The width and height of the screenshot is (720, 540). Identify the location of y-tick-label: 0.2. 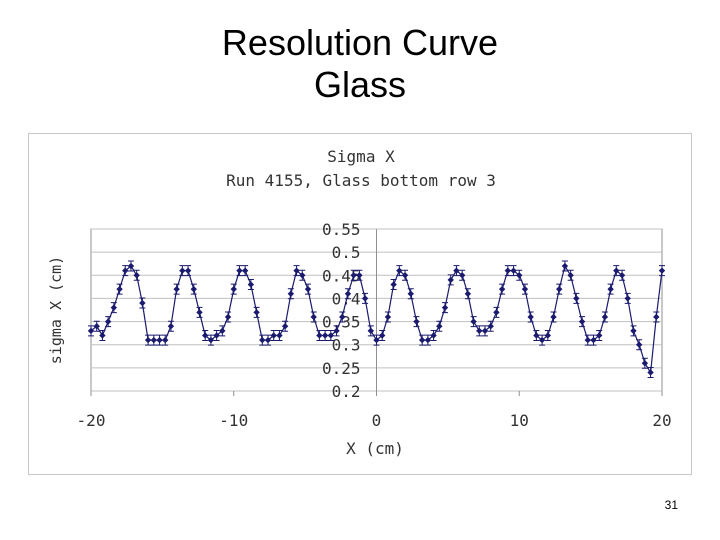
(346, 391).